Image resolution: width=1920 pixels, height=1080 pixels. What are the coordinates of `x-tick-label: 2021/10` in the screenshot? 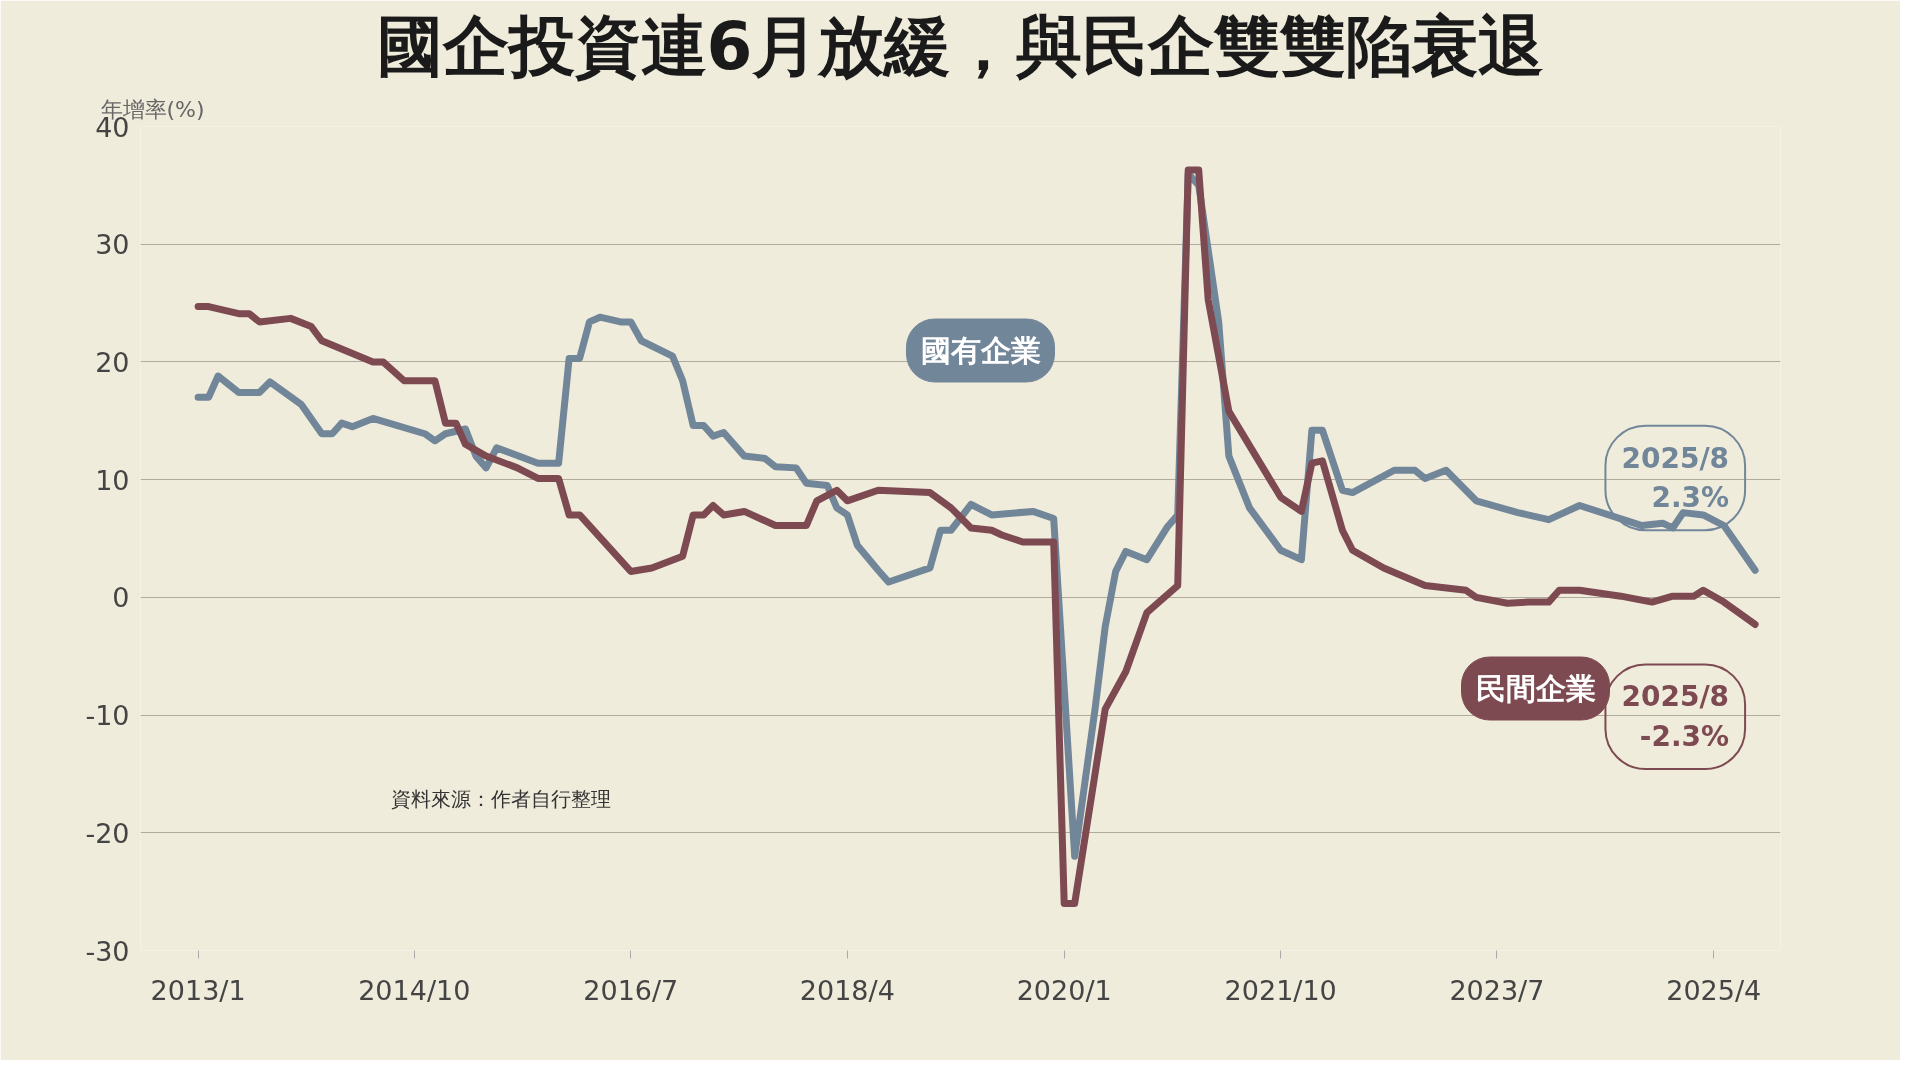 It's located at (1280, 990).